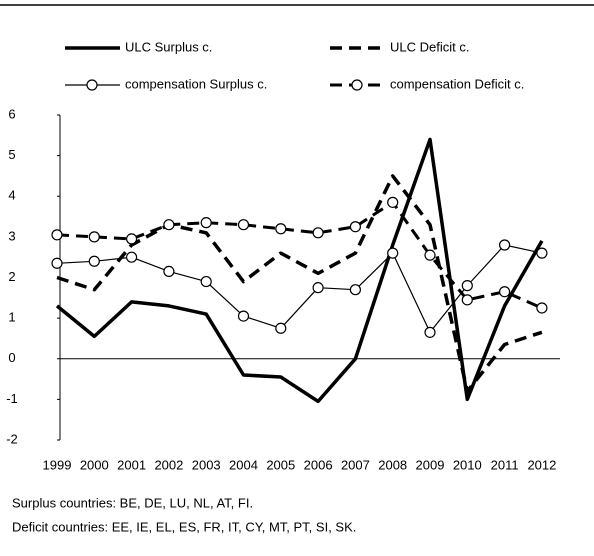 The width and height of the screenshot is (594, 556). I want to click on x-tick-label: 2006, so click(318, 464).